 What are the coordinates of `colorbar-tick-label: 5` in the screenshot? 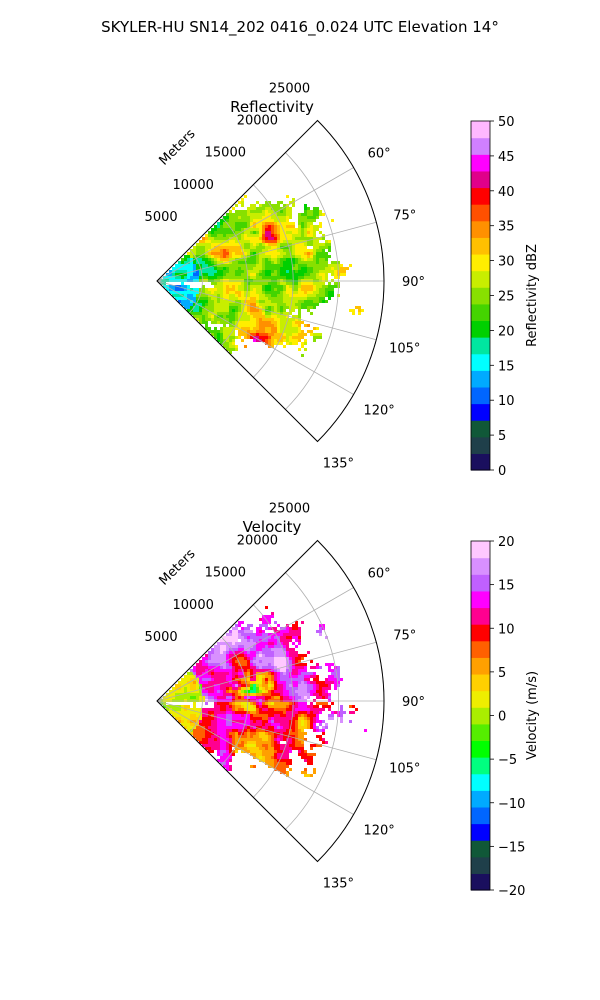 It's located at (502, 673).